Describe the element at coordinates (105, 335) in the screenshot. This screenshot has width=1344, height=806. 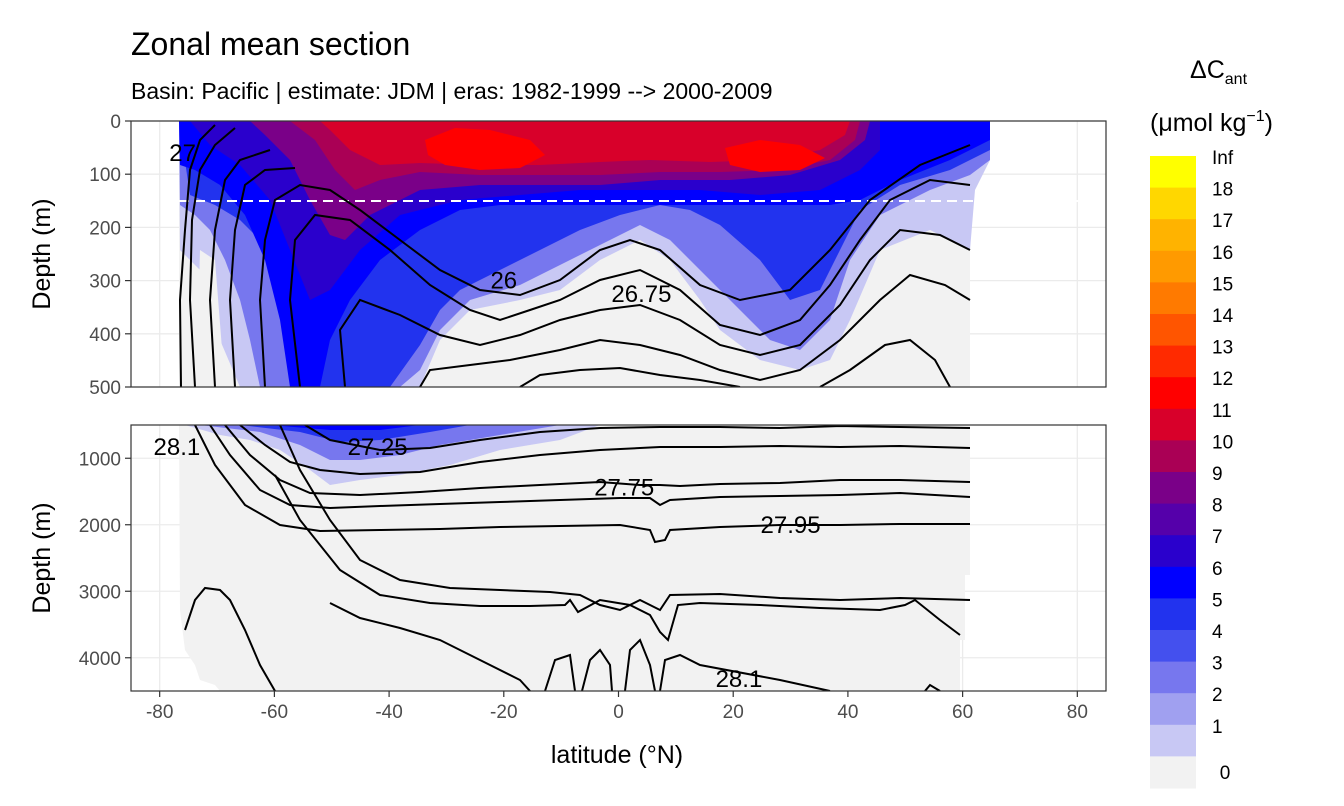
I see `y-top-tick-label: 400` at that location.